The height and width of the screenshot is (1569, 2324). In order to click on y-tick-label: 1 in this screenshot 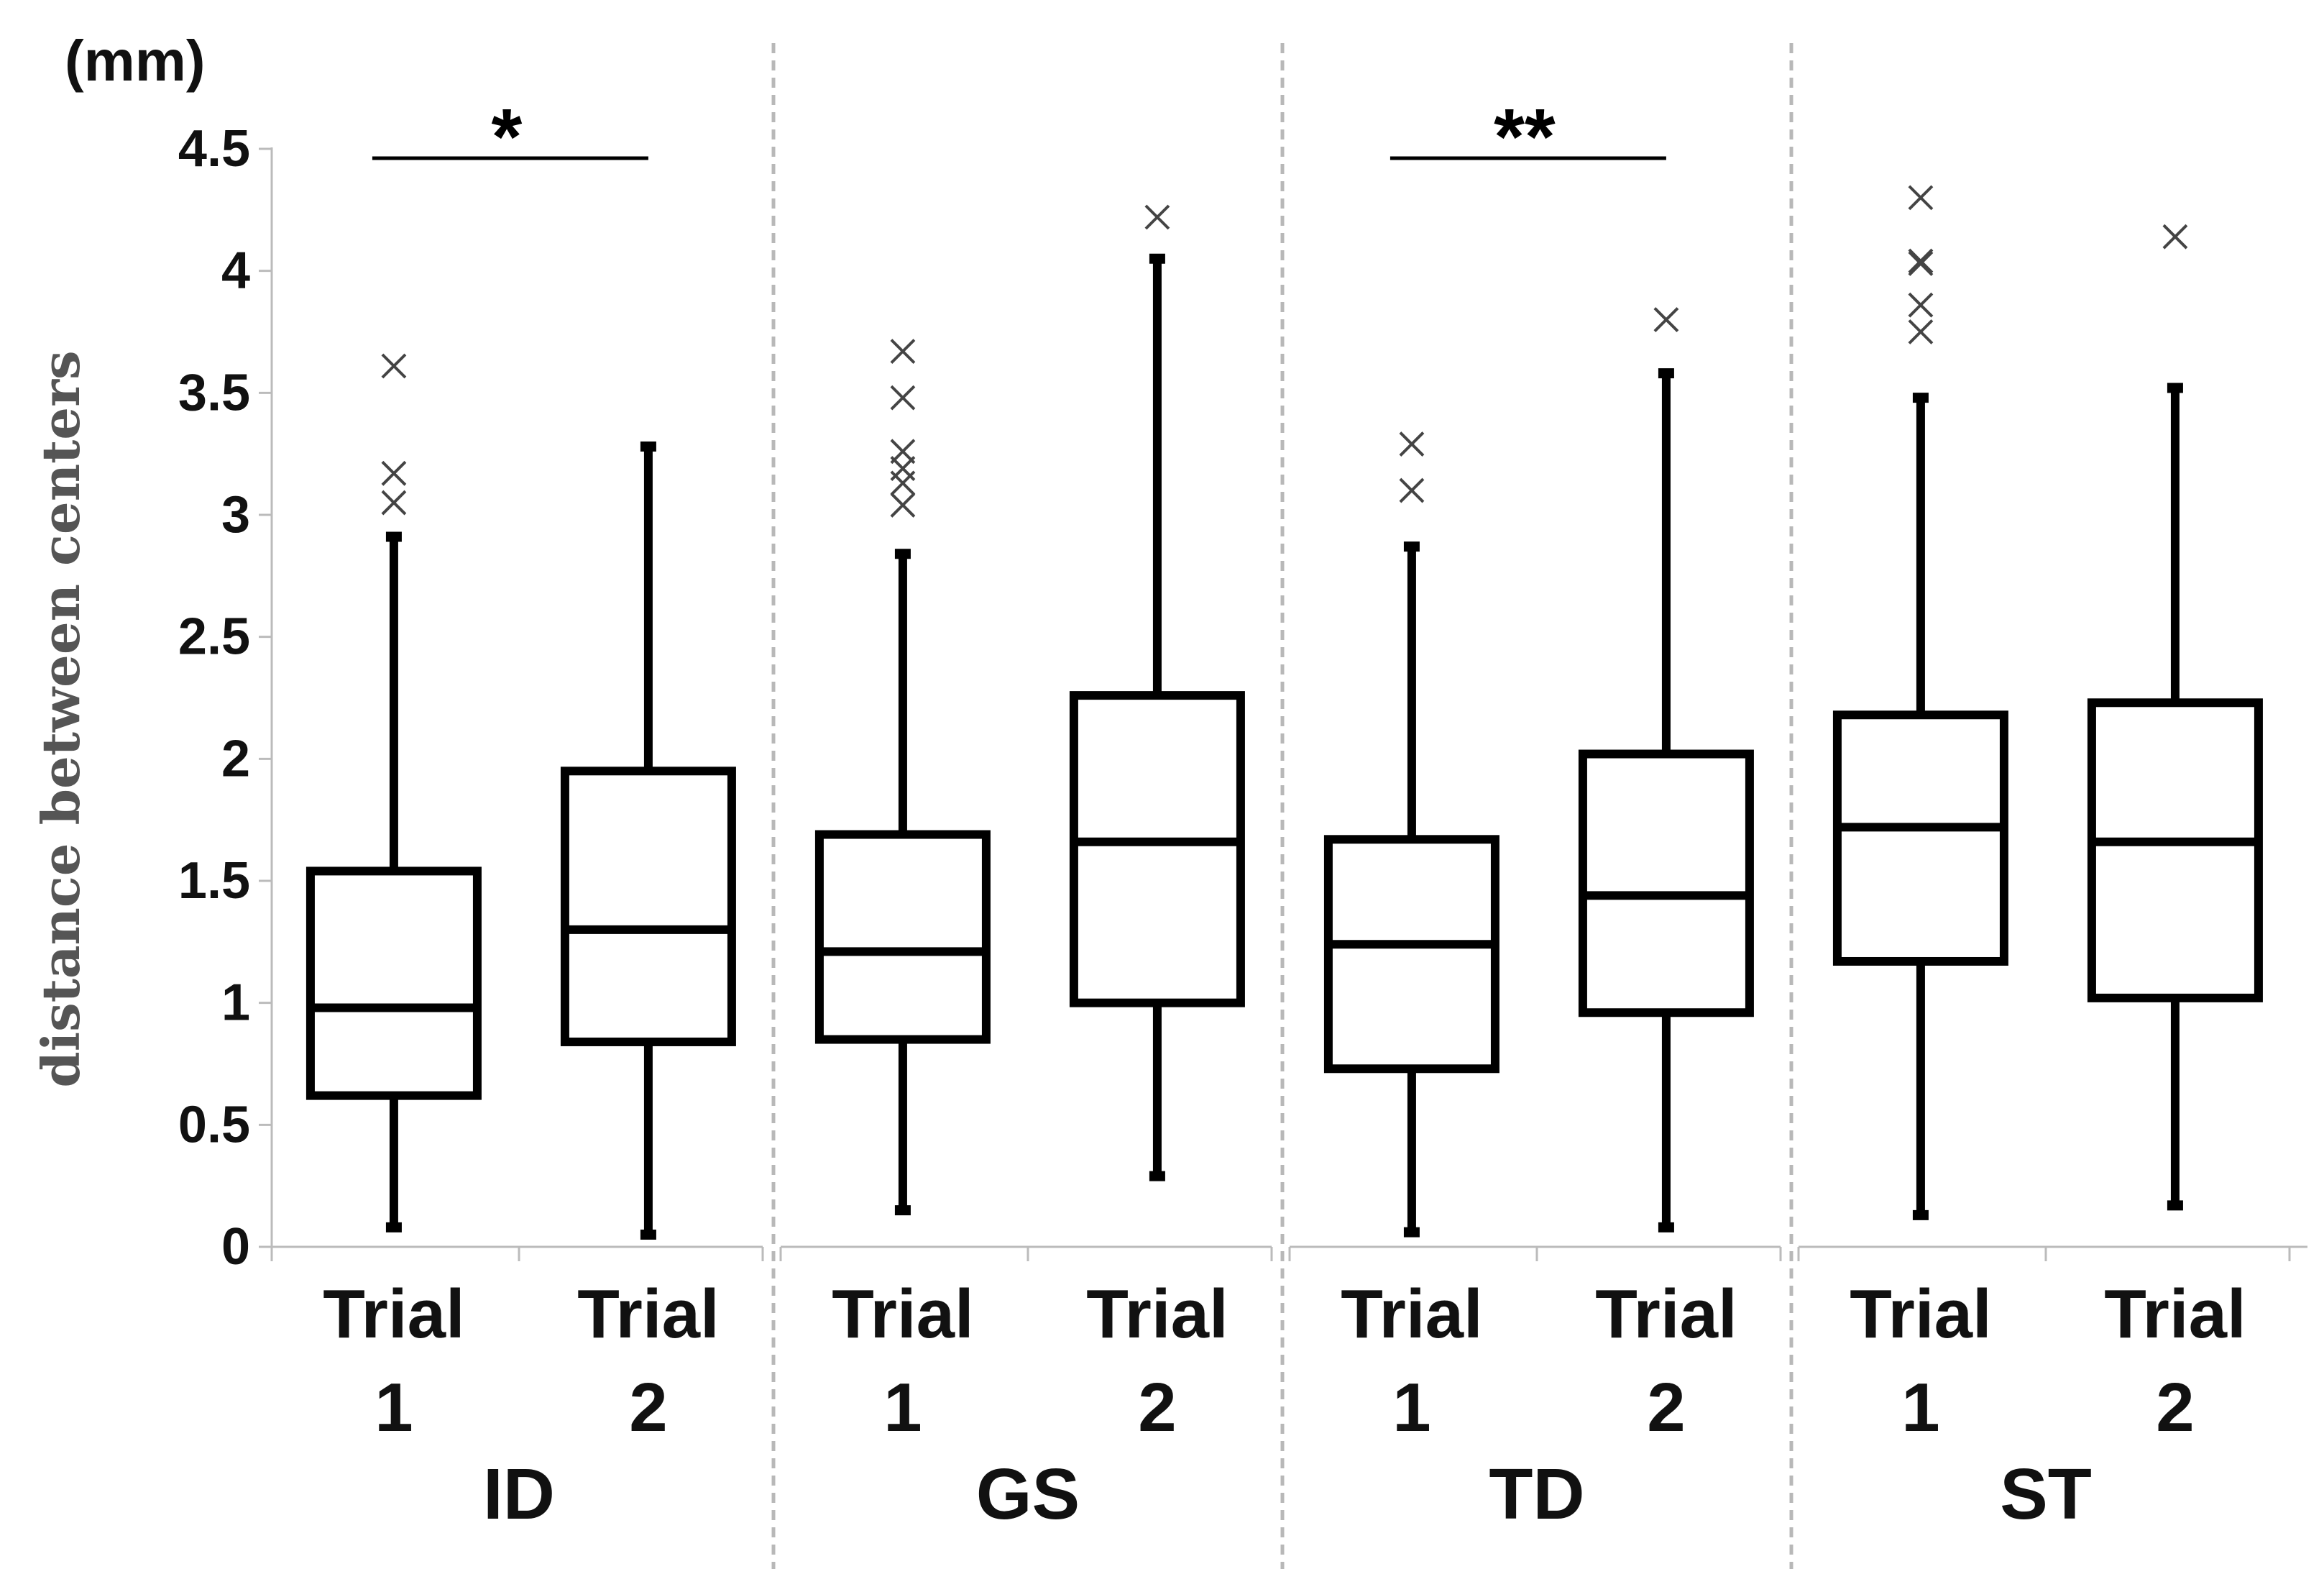, I will do `click(236, 1003)`.